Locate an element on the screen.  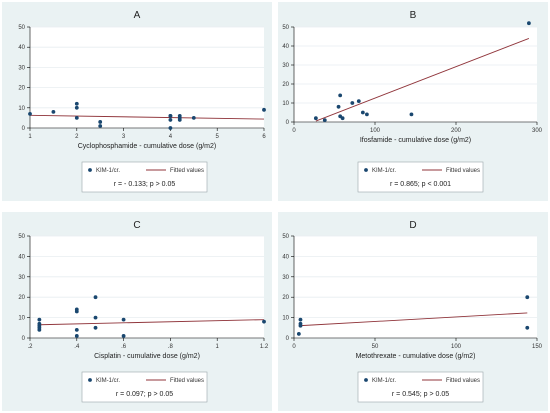
x-tick-label: 5 is located at coordinates (218, 137).